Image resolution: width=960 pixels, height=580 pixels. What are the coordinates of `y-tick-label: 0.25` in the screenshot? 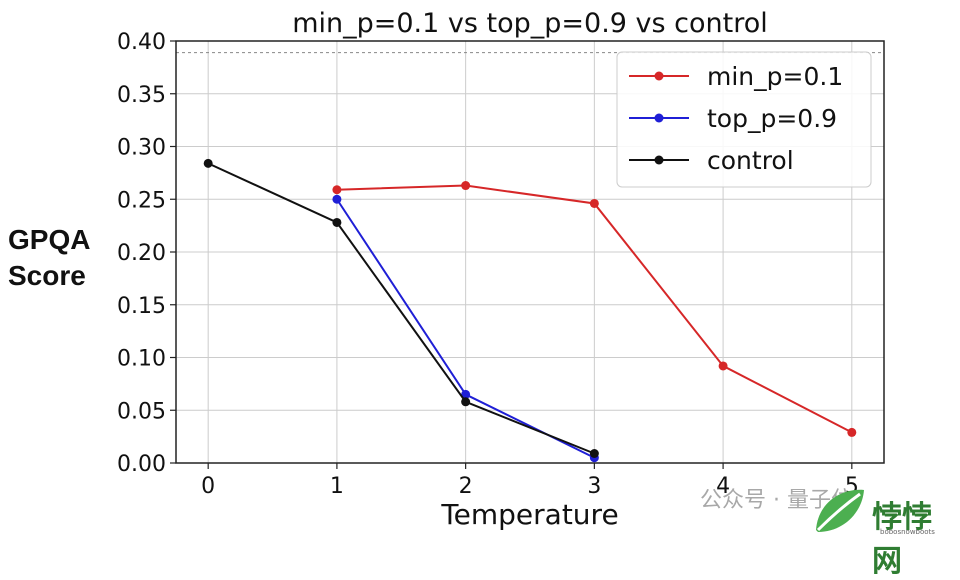 It's located at (141, 200).